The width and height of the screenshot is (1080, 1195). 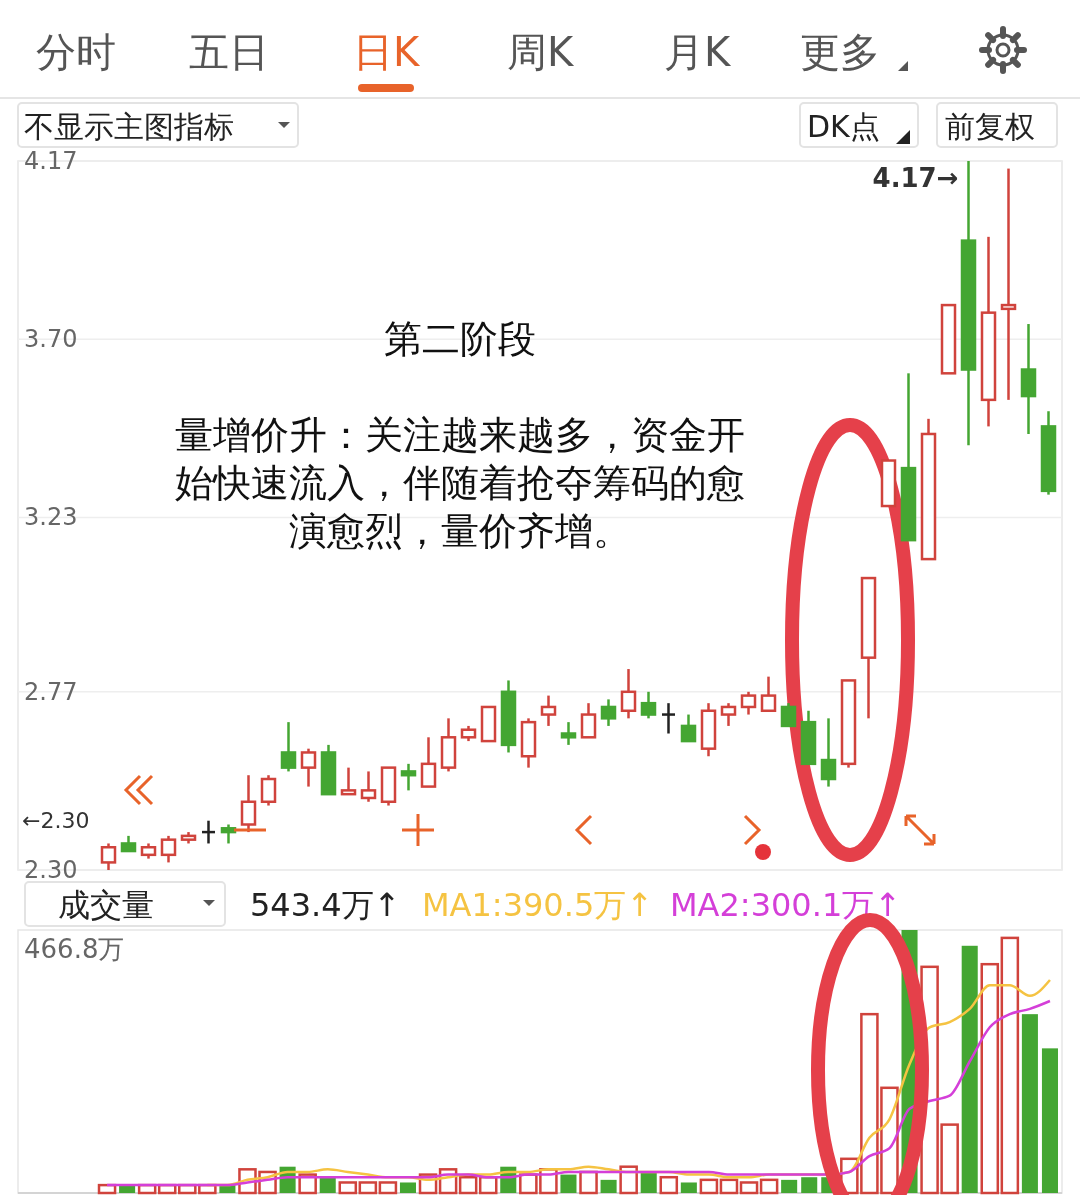 What do you see at coordinates (229, 52) in the screenshot?
I see `text: 五日` at bounding box center [229, 52].